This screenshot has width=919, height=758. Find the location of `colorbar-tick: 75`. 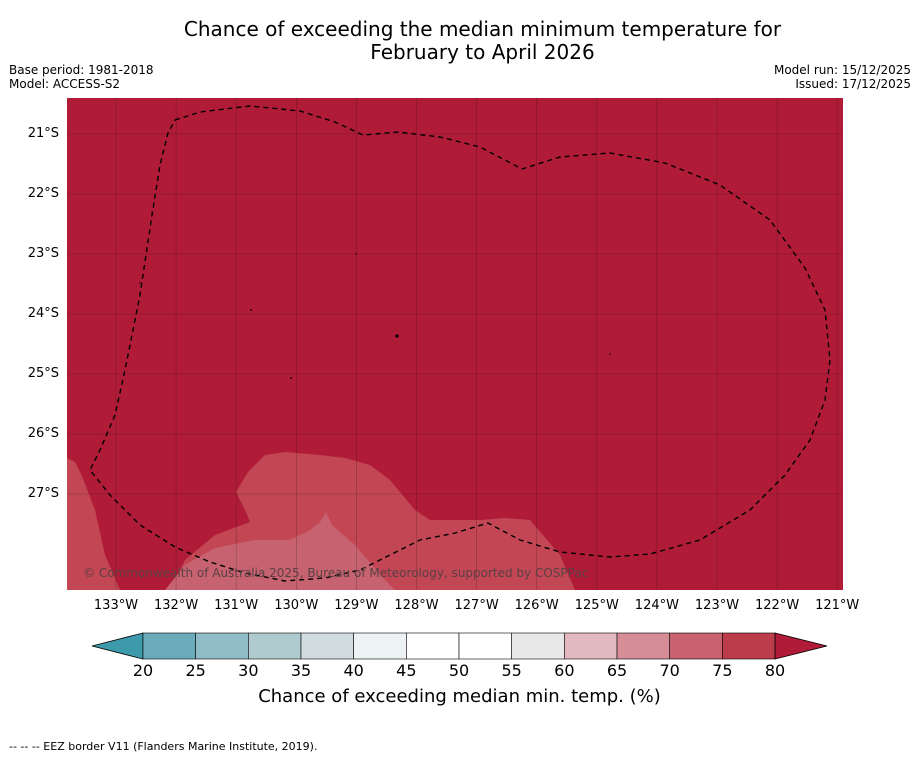

colorbar-tick: 75 is located at coordinates (722, 670).